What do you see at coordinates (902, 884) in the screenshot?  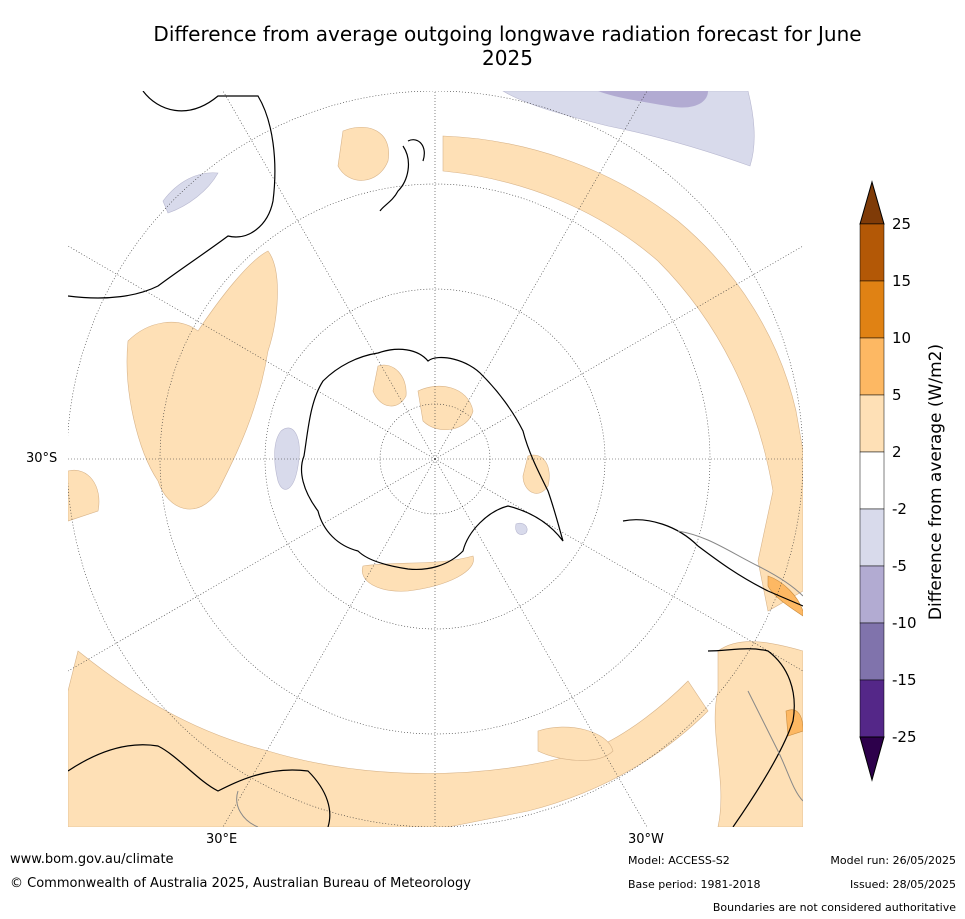 I see `issued-date: Issued: 28/05/2025` at bounding box center [902, 884].